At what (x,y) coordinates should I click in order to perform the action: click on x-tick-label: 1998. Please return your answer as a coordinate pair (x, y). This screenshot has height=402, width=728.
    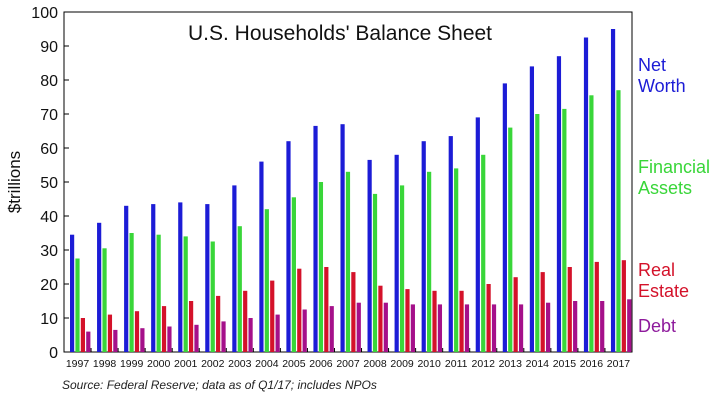
    Looking at the image, I should click on (105, 364).